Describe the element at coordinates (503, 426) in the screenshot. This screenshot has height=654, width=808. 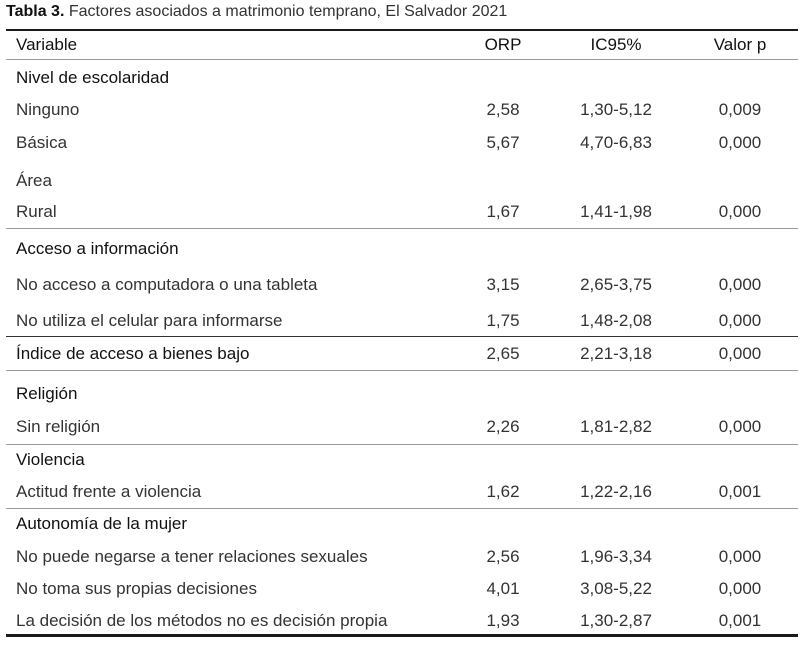
I see `row-orp: 2,26` at that location.